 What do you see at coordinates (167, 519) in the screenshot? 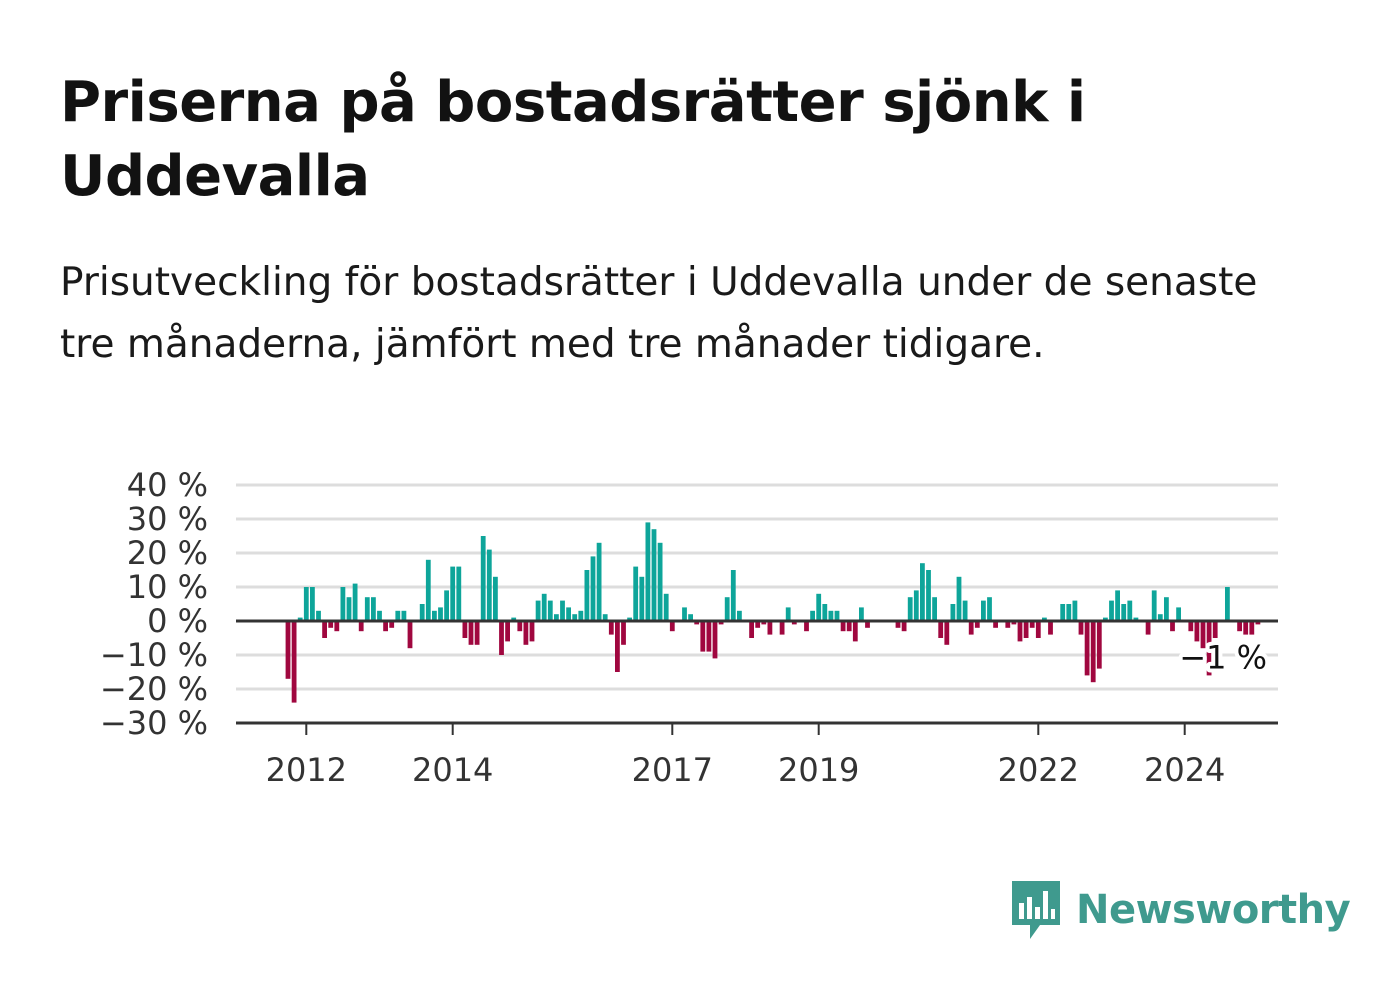
I see `y-tick-label: 30 %` at bounding box center [167, 519].